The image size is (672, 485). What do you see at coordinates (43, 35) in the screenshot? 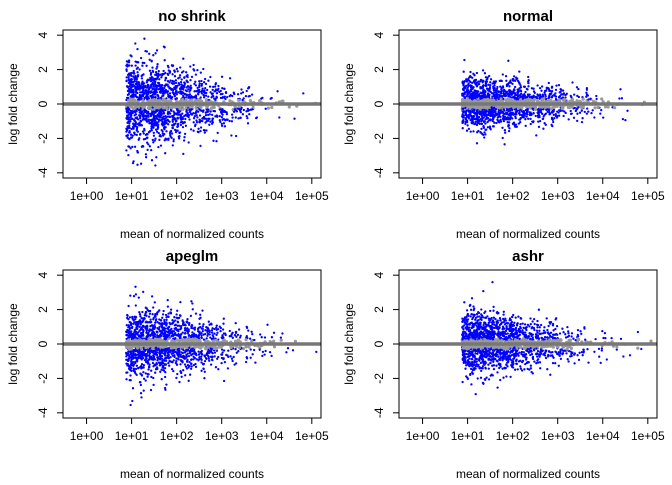
I see `y-tick-label: 4` at bounding box center [43, 35].